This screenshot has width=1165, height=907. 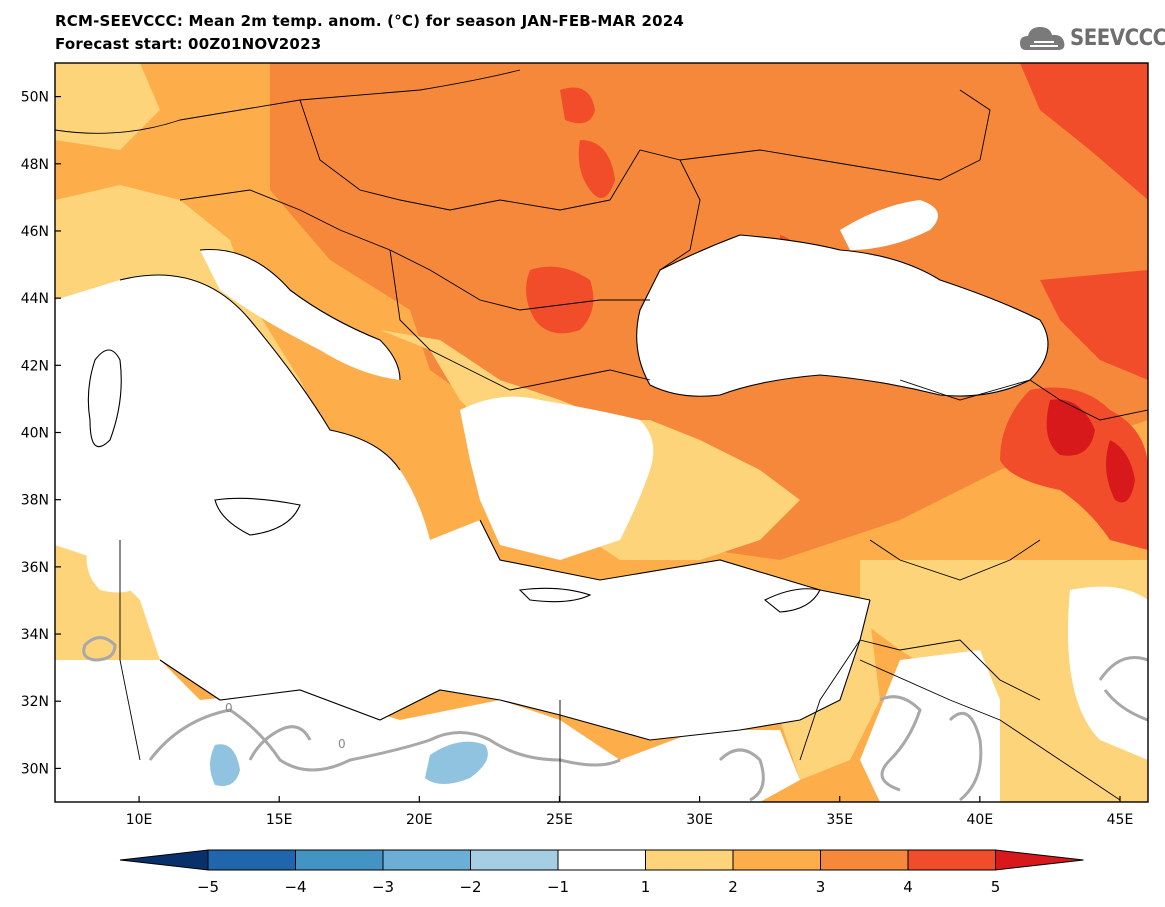 I want to click on sea-of-azov, so click(x=889, y=225).